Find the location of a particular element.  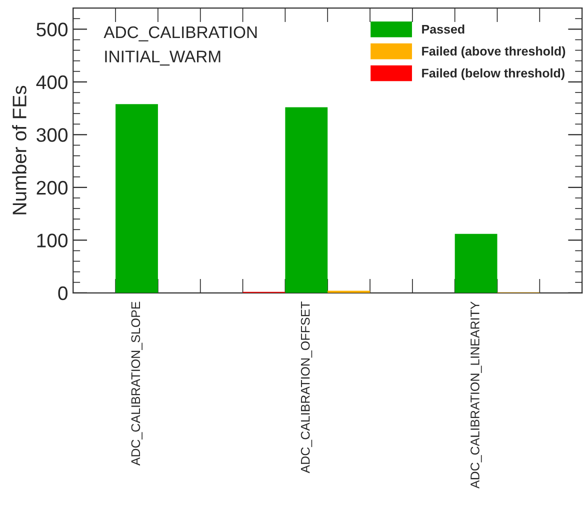

legend-label: Passed is located at coordinates (443, 29).